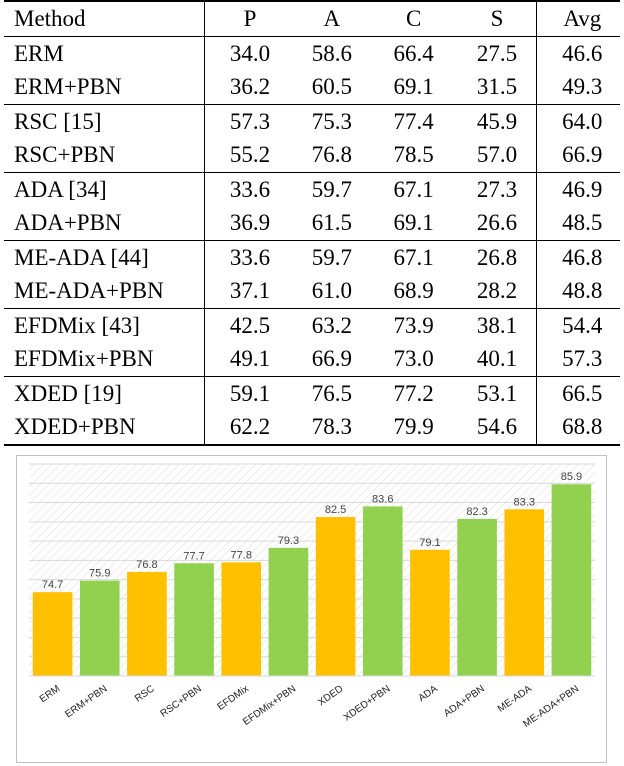 The height and width of the screenshot is (766, 624). Describe the element at coordinates (312, 359) in the screenshot. I see `table-row: EFDMix+PBN 49.1 66.9 73.0 40.1 57.3` at that location.